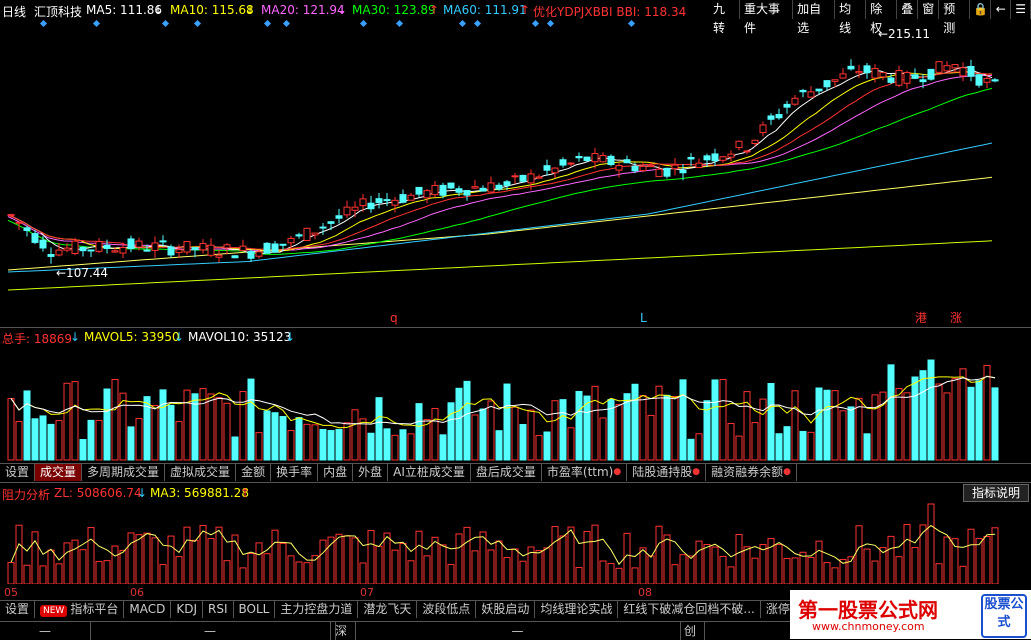 Image resolution: width=1031 pixels, height=640 pixels. I want to click on indicator-tab-6: 主力控盘力道, so click(317, 609).